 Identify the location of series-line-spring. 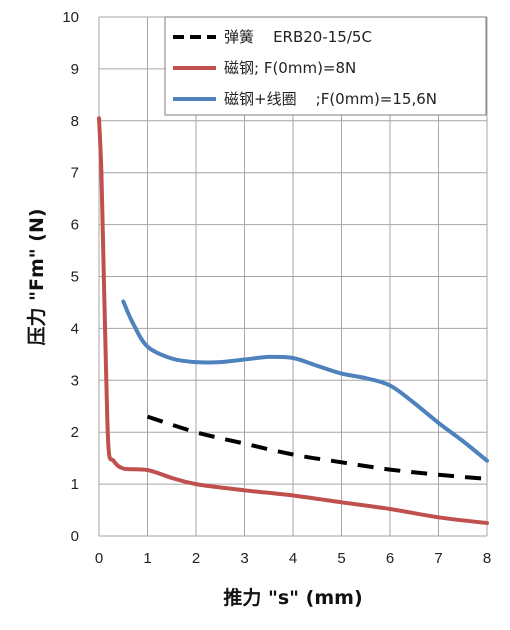
(317, 447).